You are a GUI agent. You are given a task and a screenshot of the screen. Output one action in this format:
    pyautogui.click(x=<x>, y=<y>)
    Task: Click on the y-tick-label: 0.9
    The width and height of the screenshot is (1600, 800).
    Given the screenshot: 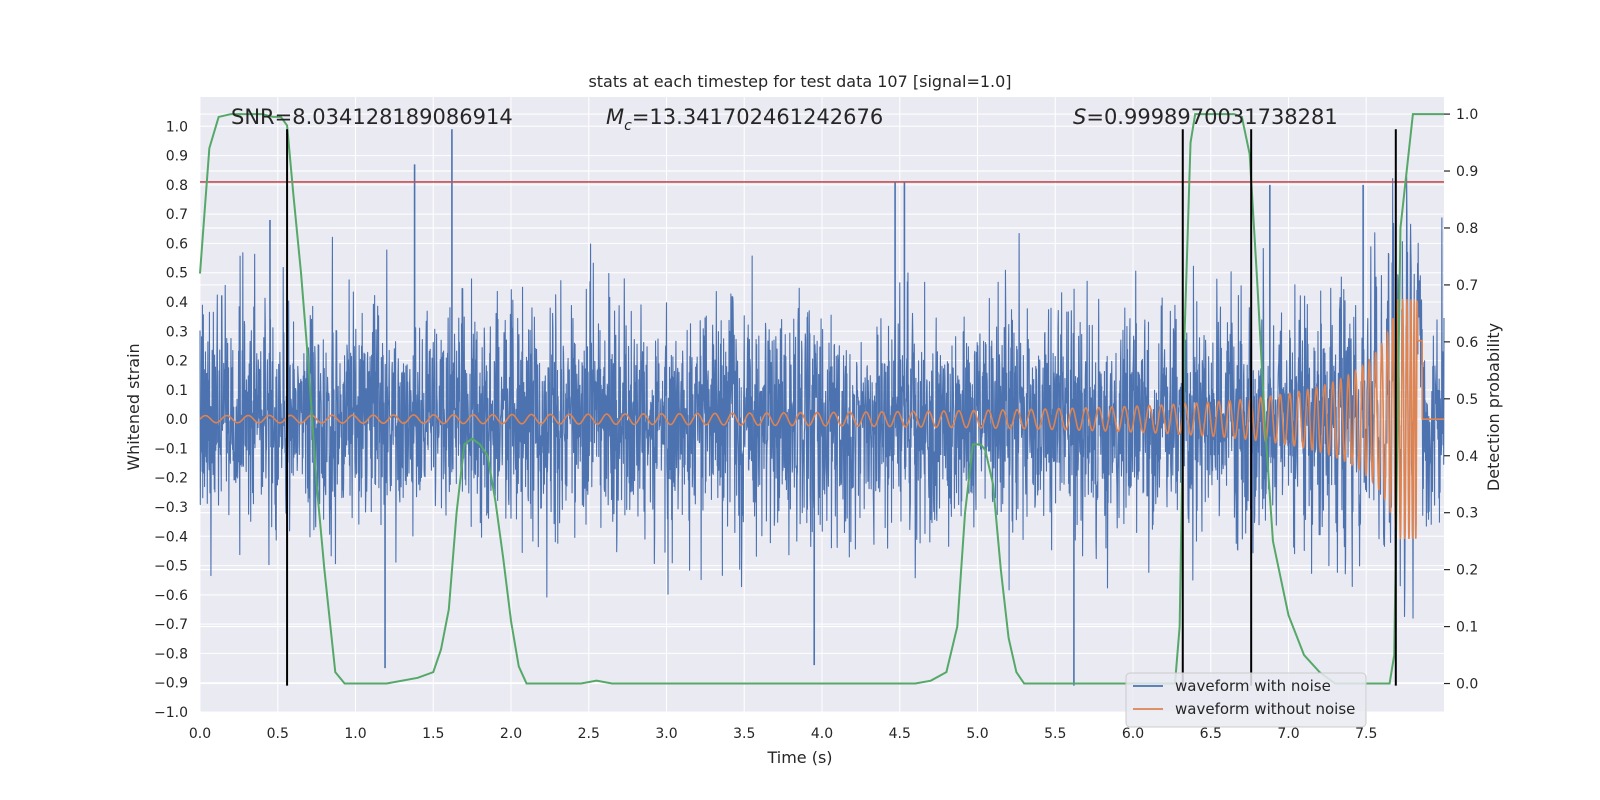 What is the action you would take?
    pyautogui.click(x=177, y=157)
    